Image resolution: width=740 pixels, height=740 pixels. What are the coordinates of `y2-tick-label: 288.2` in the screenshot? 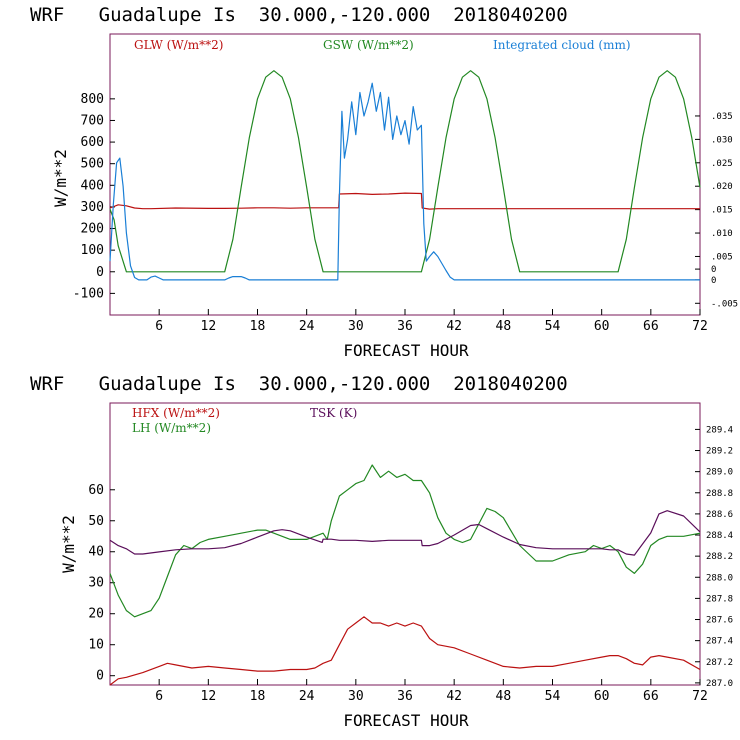 It's located at (719, 557).